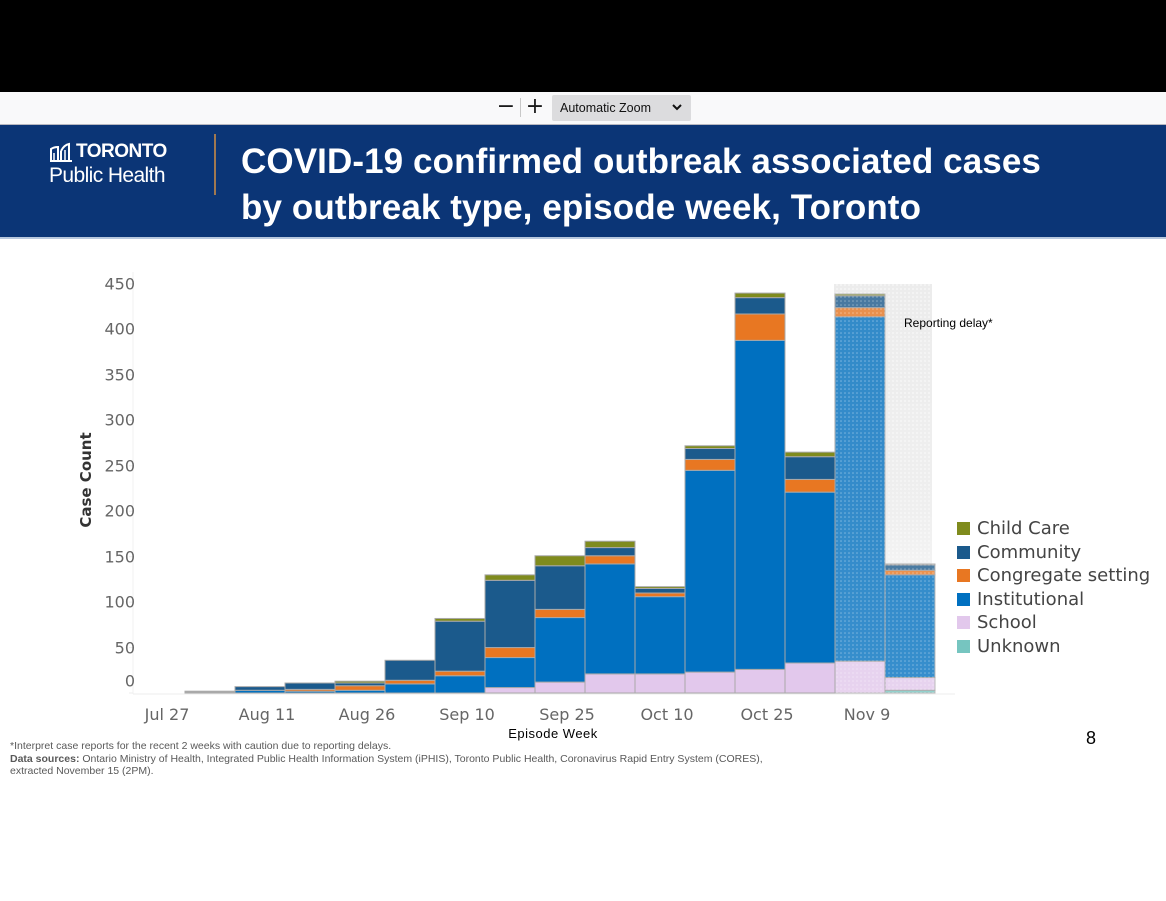  Describe the element at coordinates (1019, 646) in the screenshot. I see `legend-label: Unknown` at that location.